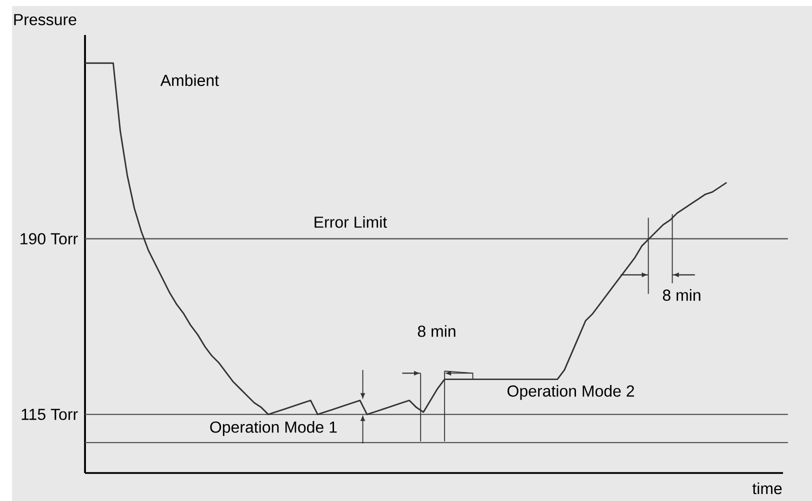  What do you see at coordinates (571, 392) in the screenshot?
I see `annotation: Operation Mode 2` at bounding box center [571, 392].